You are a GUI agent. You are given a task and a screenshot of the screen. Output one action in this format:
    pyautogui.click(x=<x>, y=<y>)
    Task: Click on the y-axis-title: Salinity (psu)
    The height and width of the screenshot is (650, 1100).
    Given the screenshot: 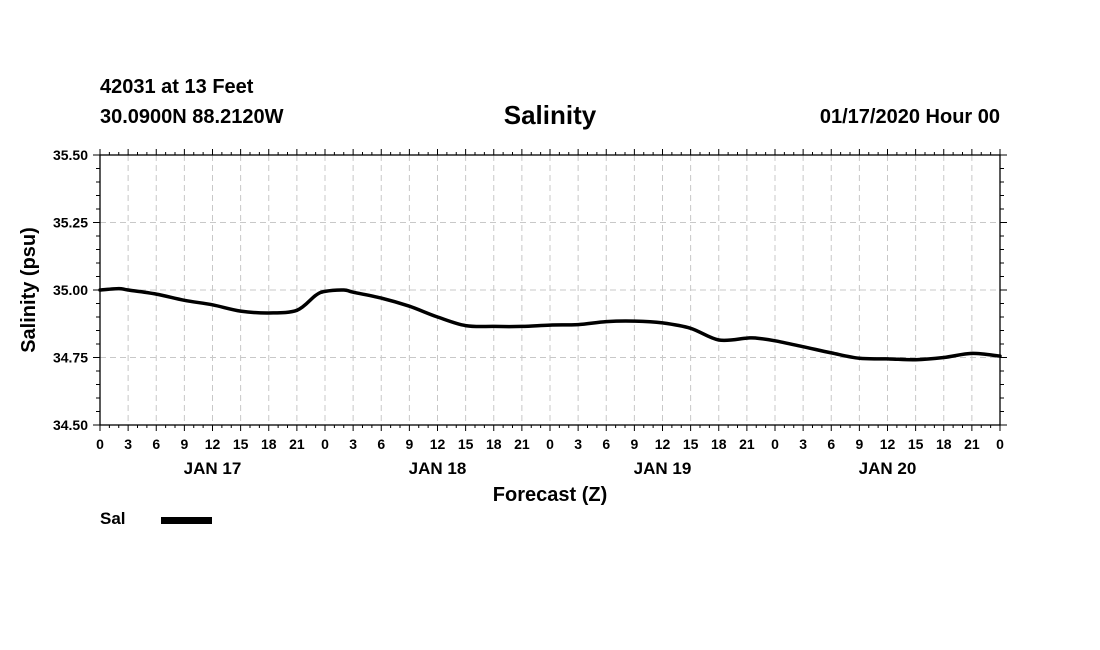 What is the action you would take?
    pyautogui.click(x=29, y=290)
    